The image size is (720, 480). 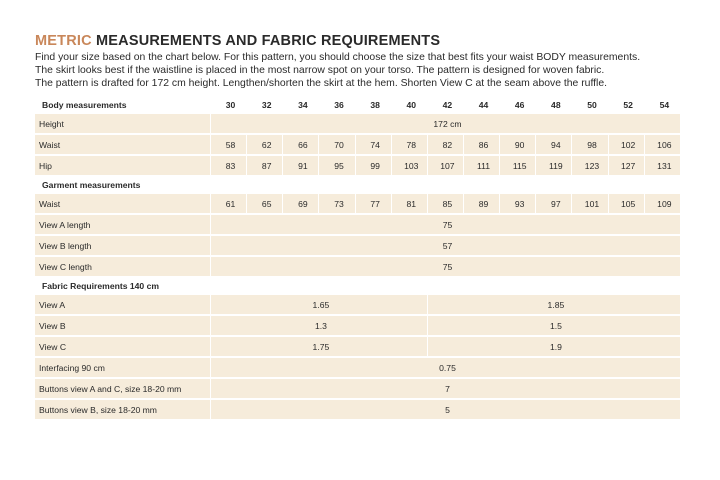 What do you see at coordinates (445, 144) in the screenshot?
I see `cell: 82` at bounding box center [445, 144].